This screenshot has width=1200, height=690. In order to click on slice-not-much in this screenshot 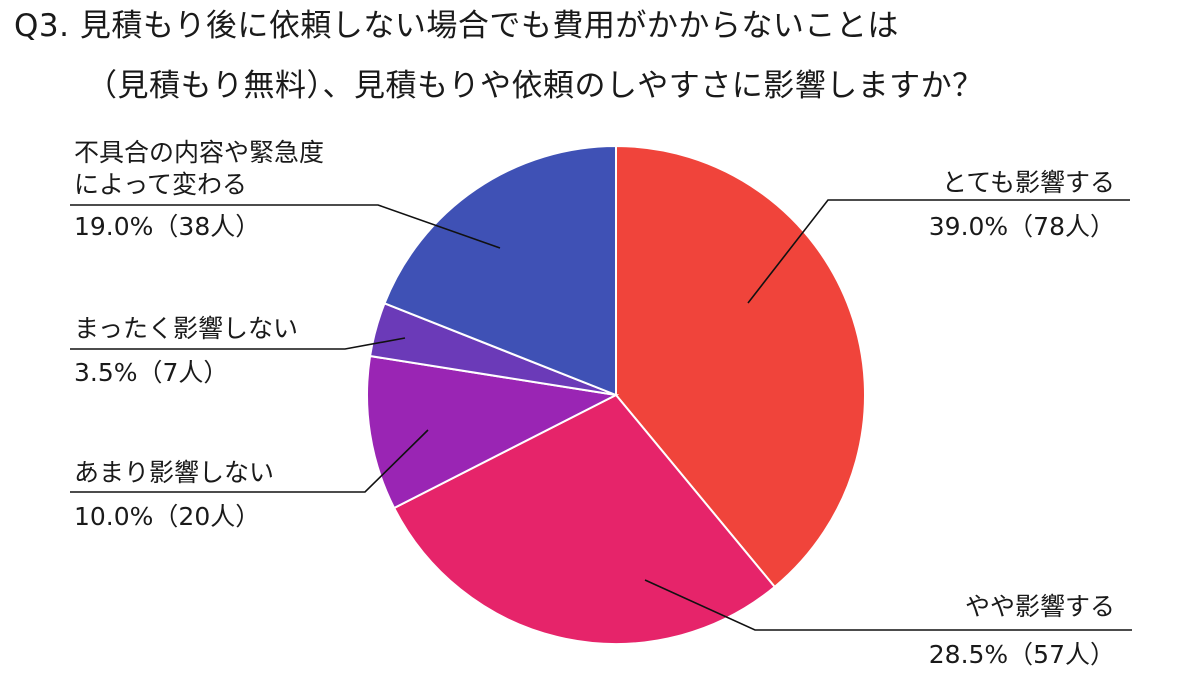, I will do `click(493, 432)`.